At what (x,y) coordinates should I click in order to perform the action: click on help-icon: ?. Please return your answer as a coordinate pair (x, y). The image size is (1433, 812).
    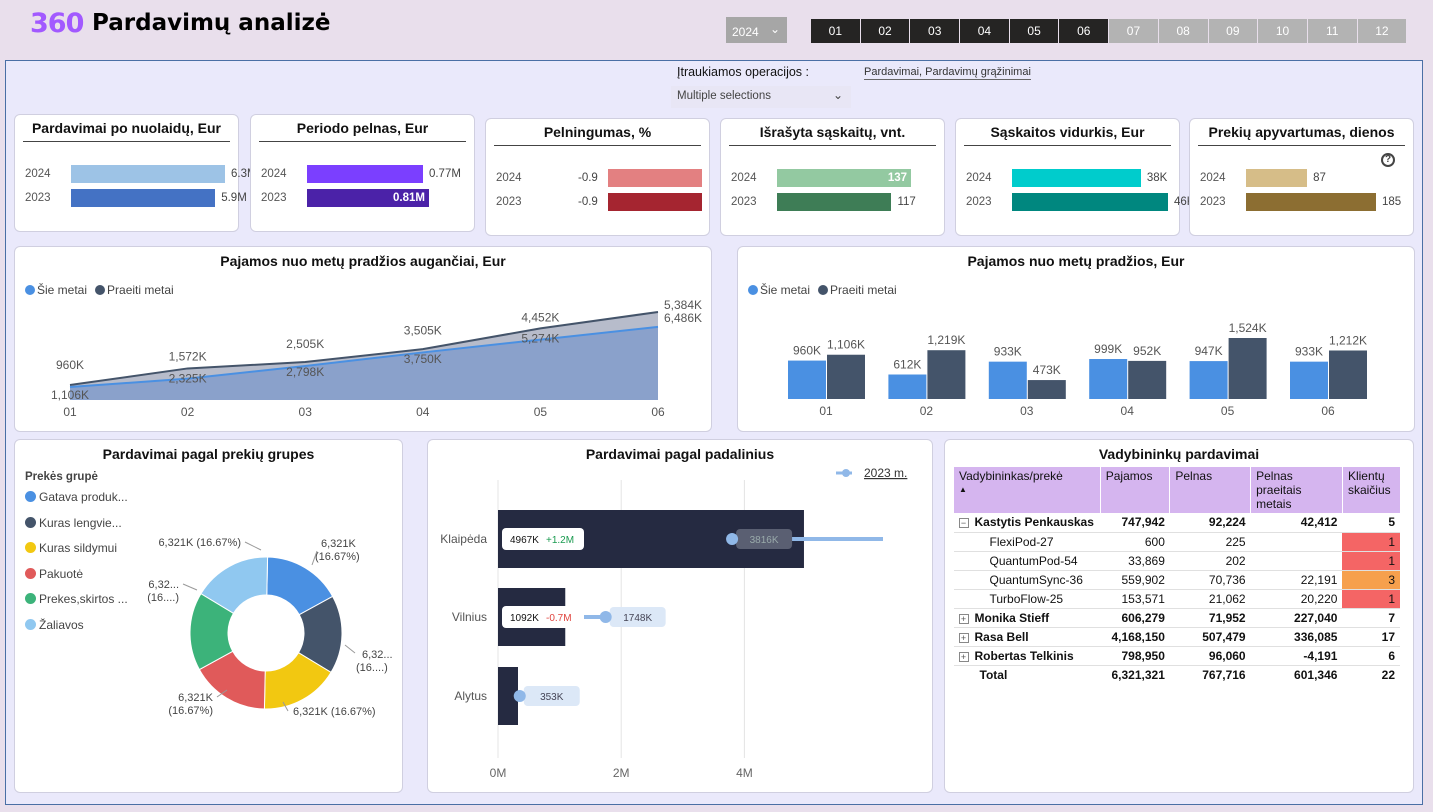
    Looking at the image, I should click on (1388, 160).